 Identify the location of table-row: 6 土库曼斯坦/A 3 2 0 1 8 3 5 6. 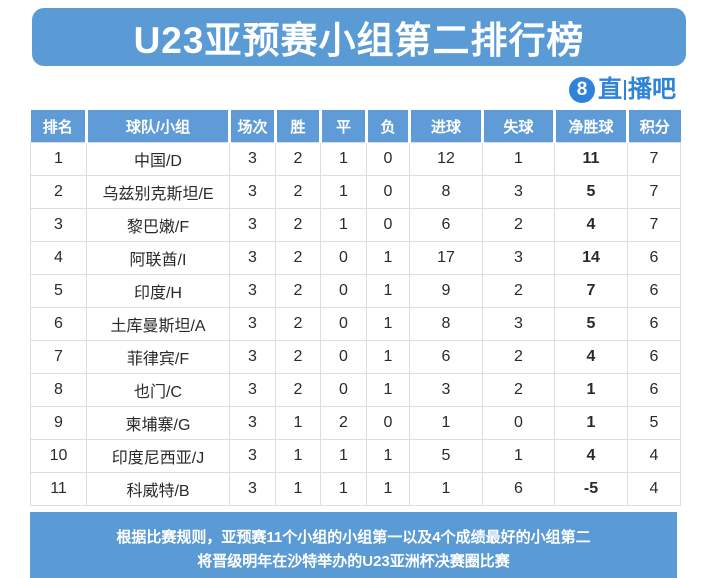
(355, 324).